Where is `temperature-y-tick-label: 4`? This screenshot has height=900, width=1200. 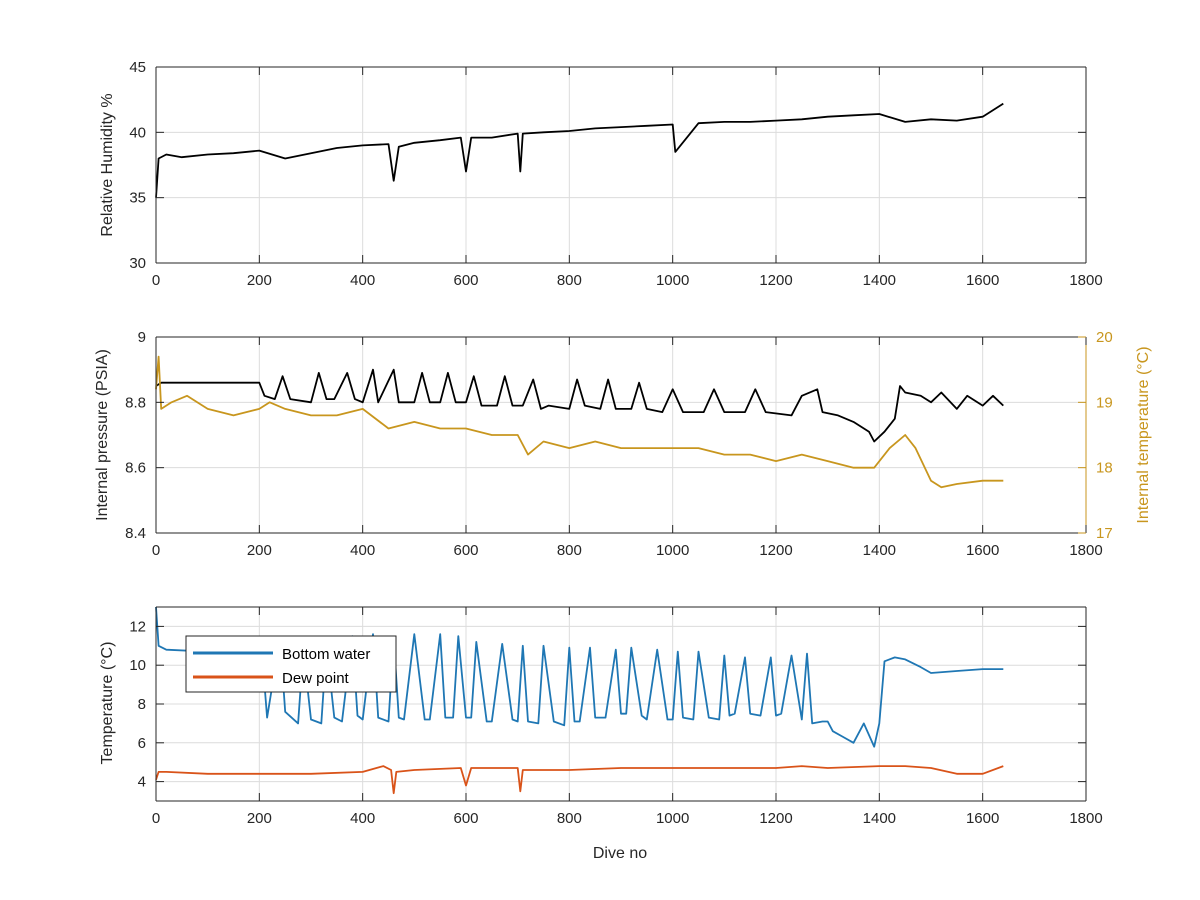 temperature-y-tick-label: 4 is located at coordinates (142, 782).